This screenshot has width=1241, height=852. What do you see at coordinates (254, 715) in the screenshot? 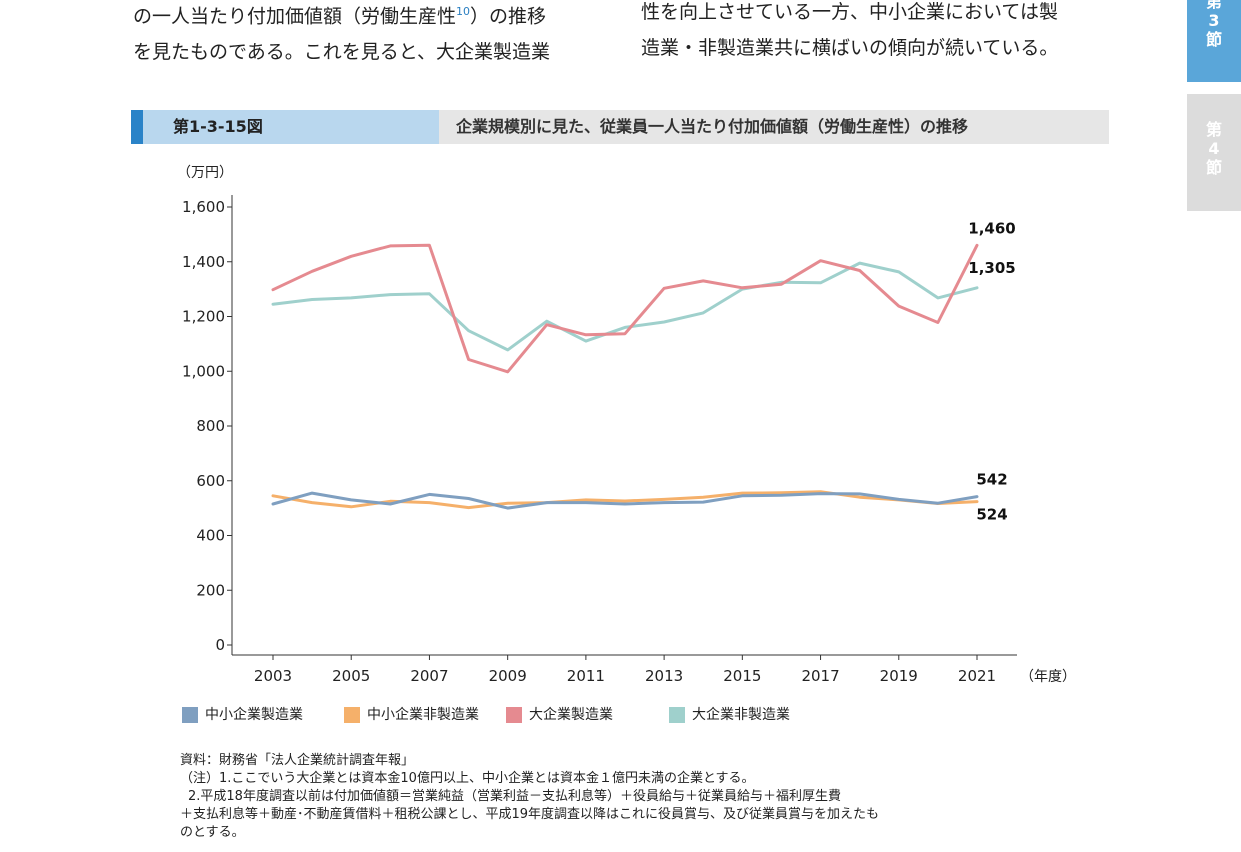
I see `legend-label: 中小企業製造業` at bounding box center [254, 715].